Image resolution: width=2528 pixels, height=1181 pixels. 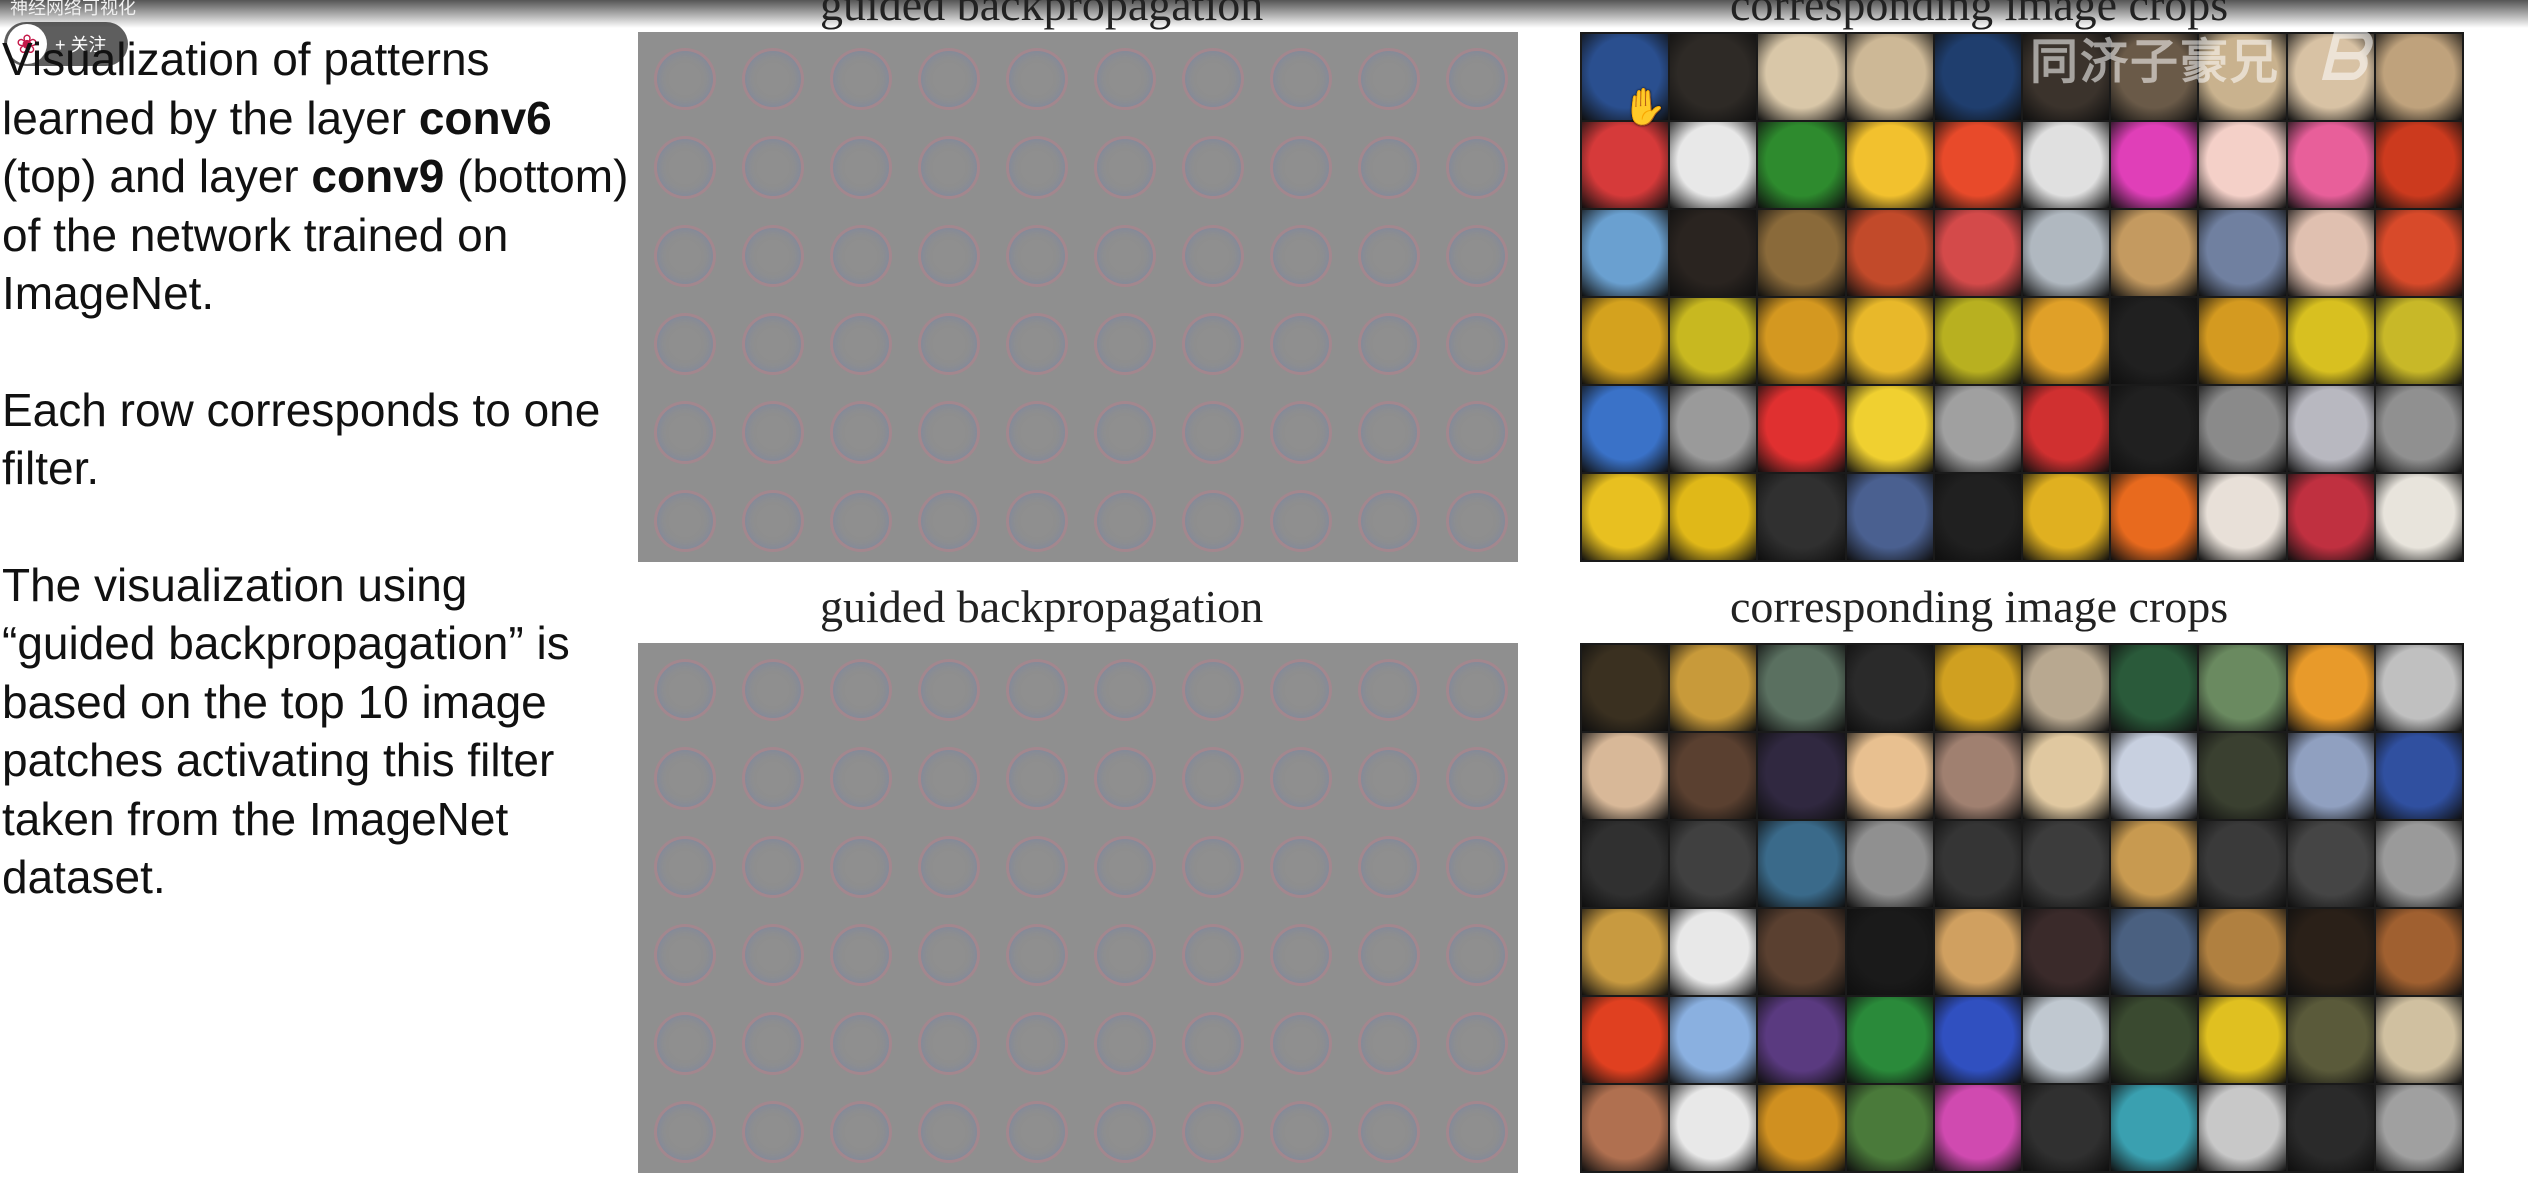 I want to click on watermark-text: 同济子豪兄, so click(x=2155, y=62).